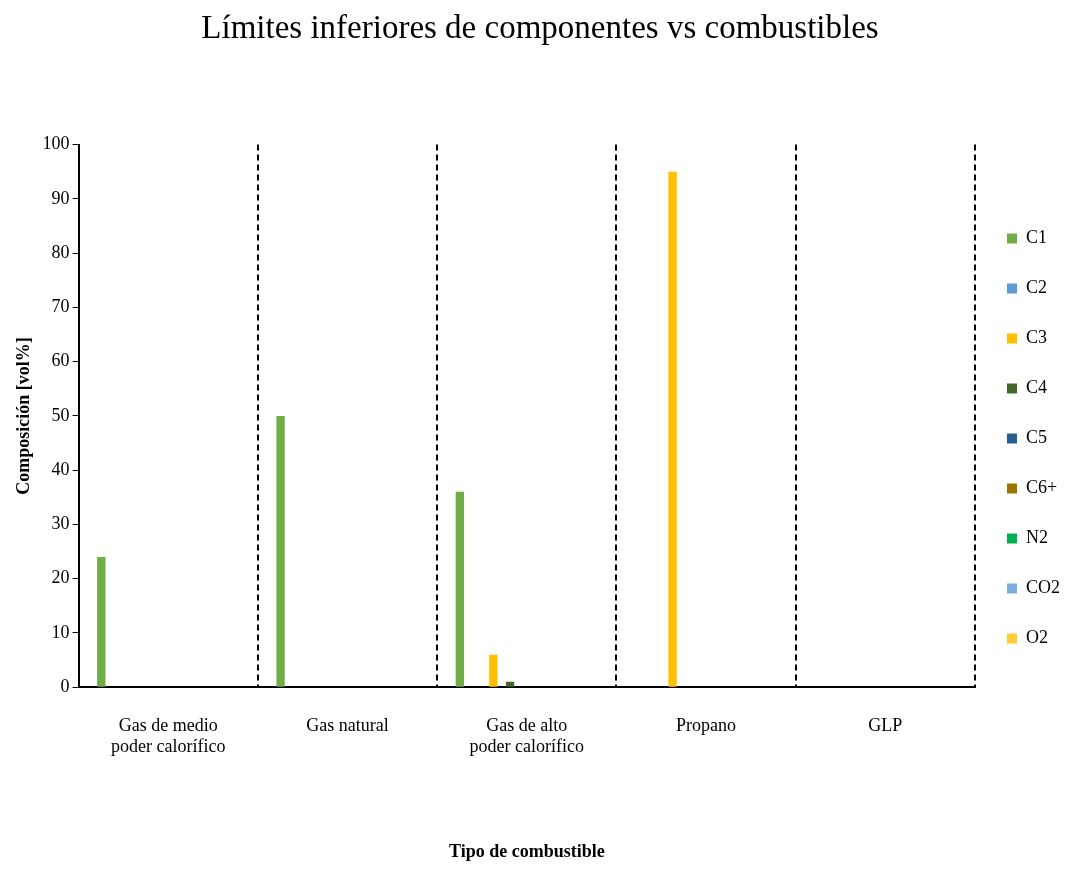 This screenshot has height=877, width=1075. What do you see at coordinates (1037, 287) in the screenshot?
I see `legend-label: C2` at bounding box center [1037, 287].